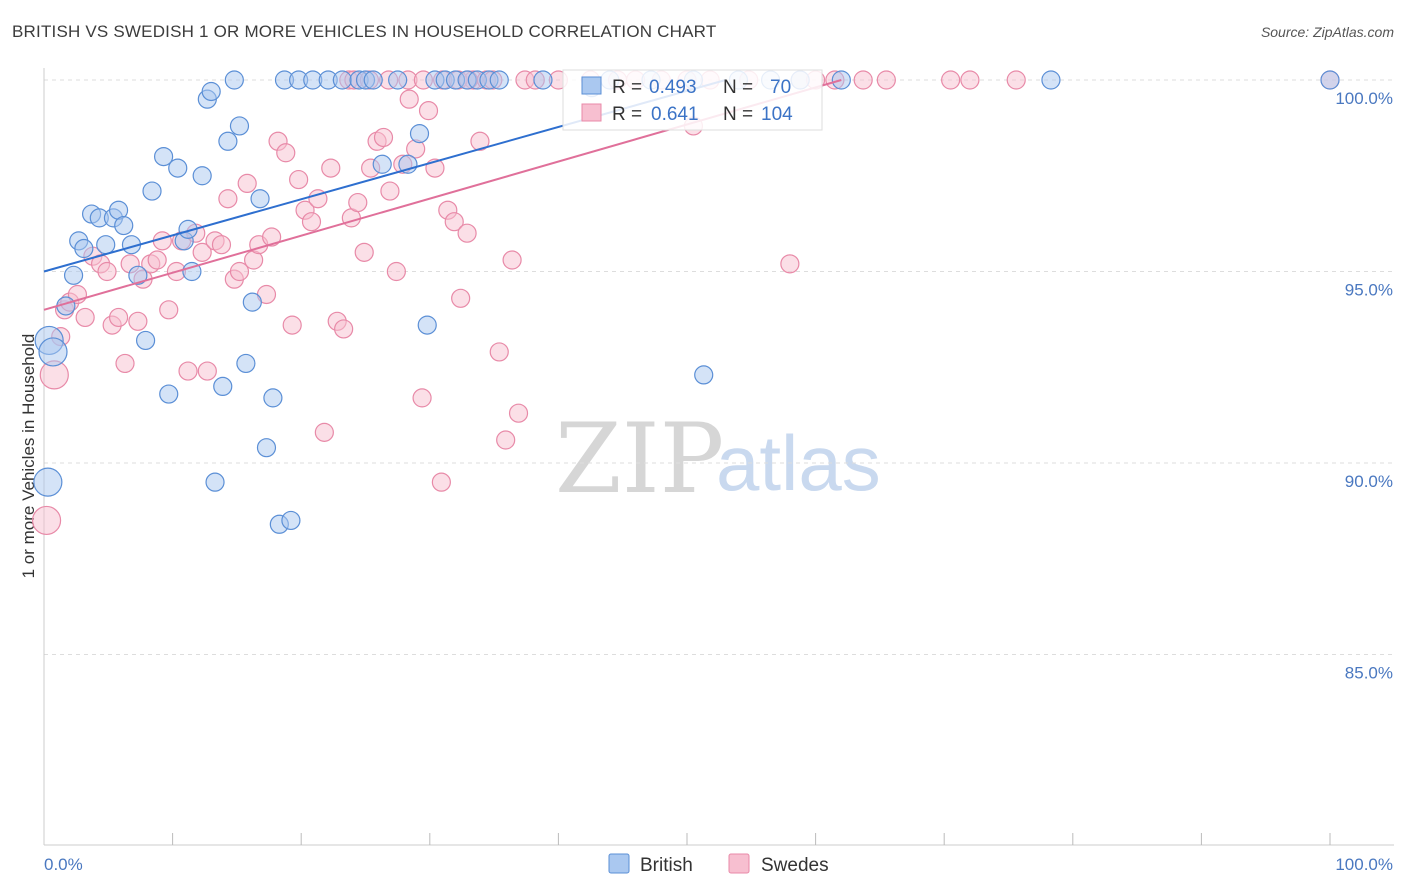 This screenshot has width=1406, height=892. What do you see at coordinates (1369, 481) in the screenshot?
I see `y-tick-label: 90.0%` at bounding box center [1369, 481].